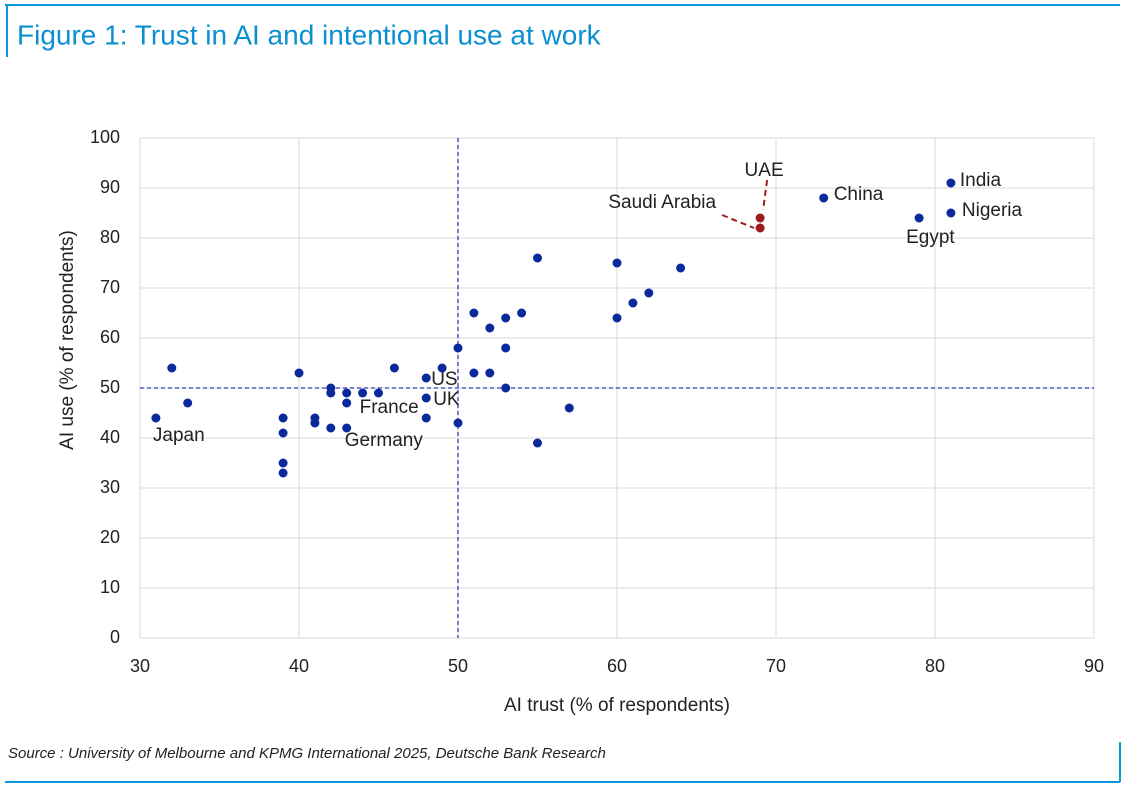 The image size is (1126, 793). Describe the element at coordinates (935, 666) in the screenshot. I see `x-tick-label: 80` at that location.